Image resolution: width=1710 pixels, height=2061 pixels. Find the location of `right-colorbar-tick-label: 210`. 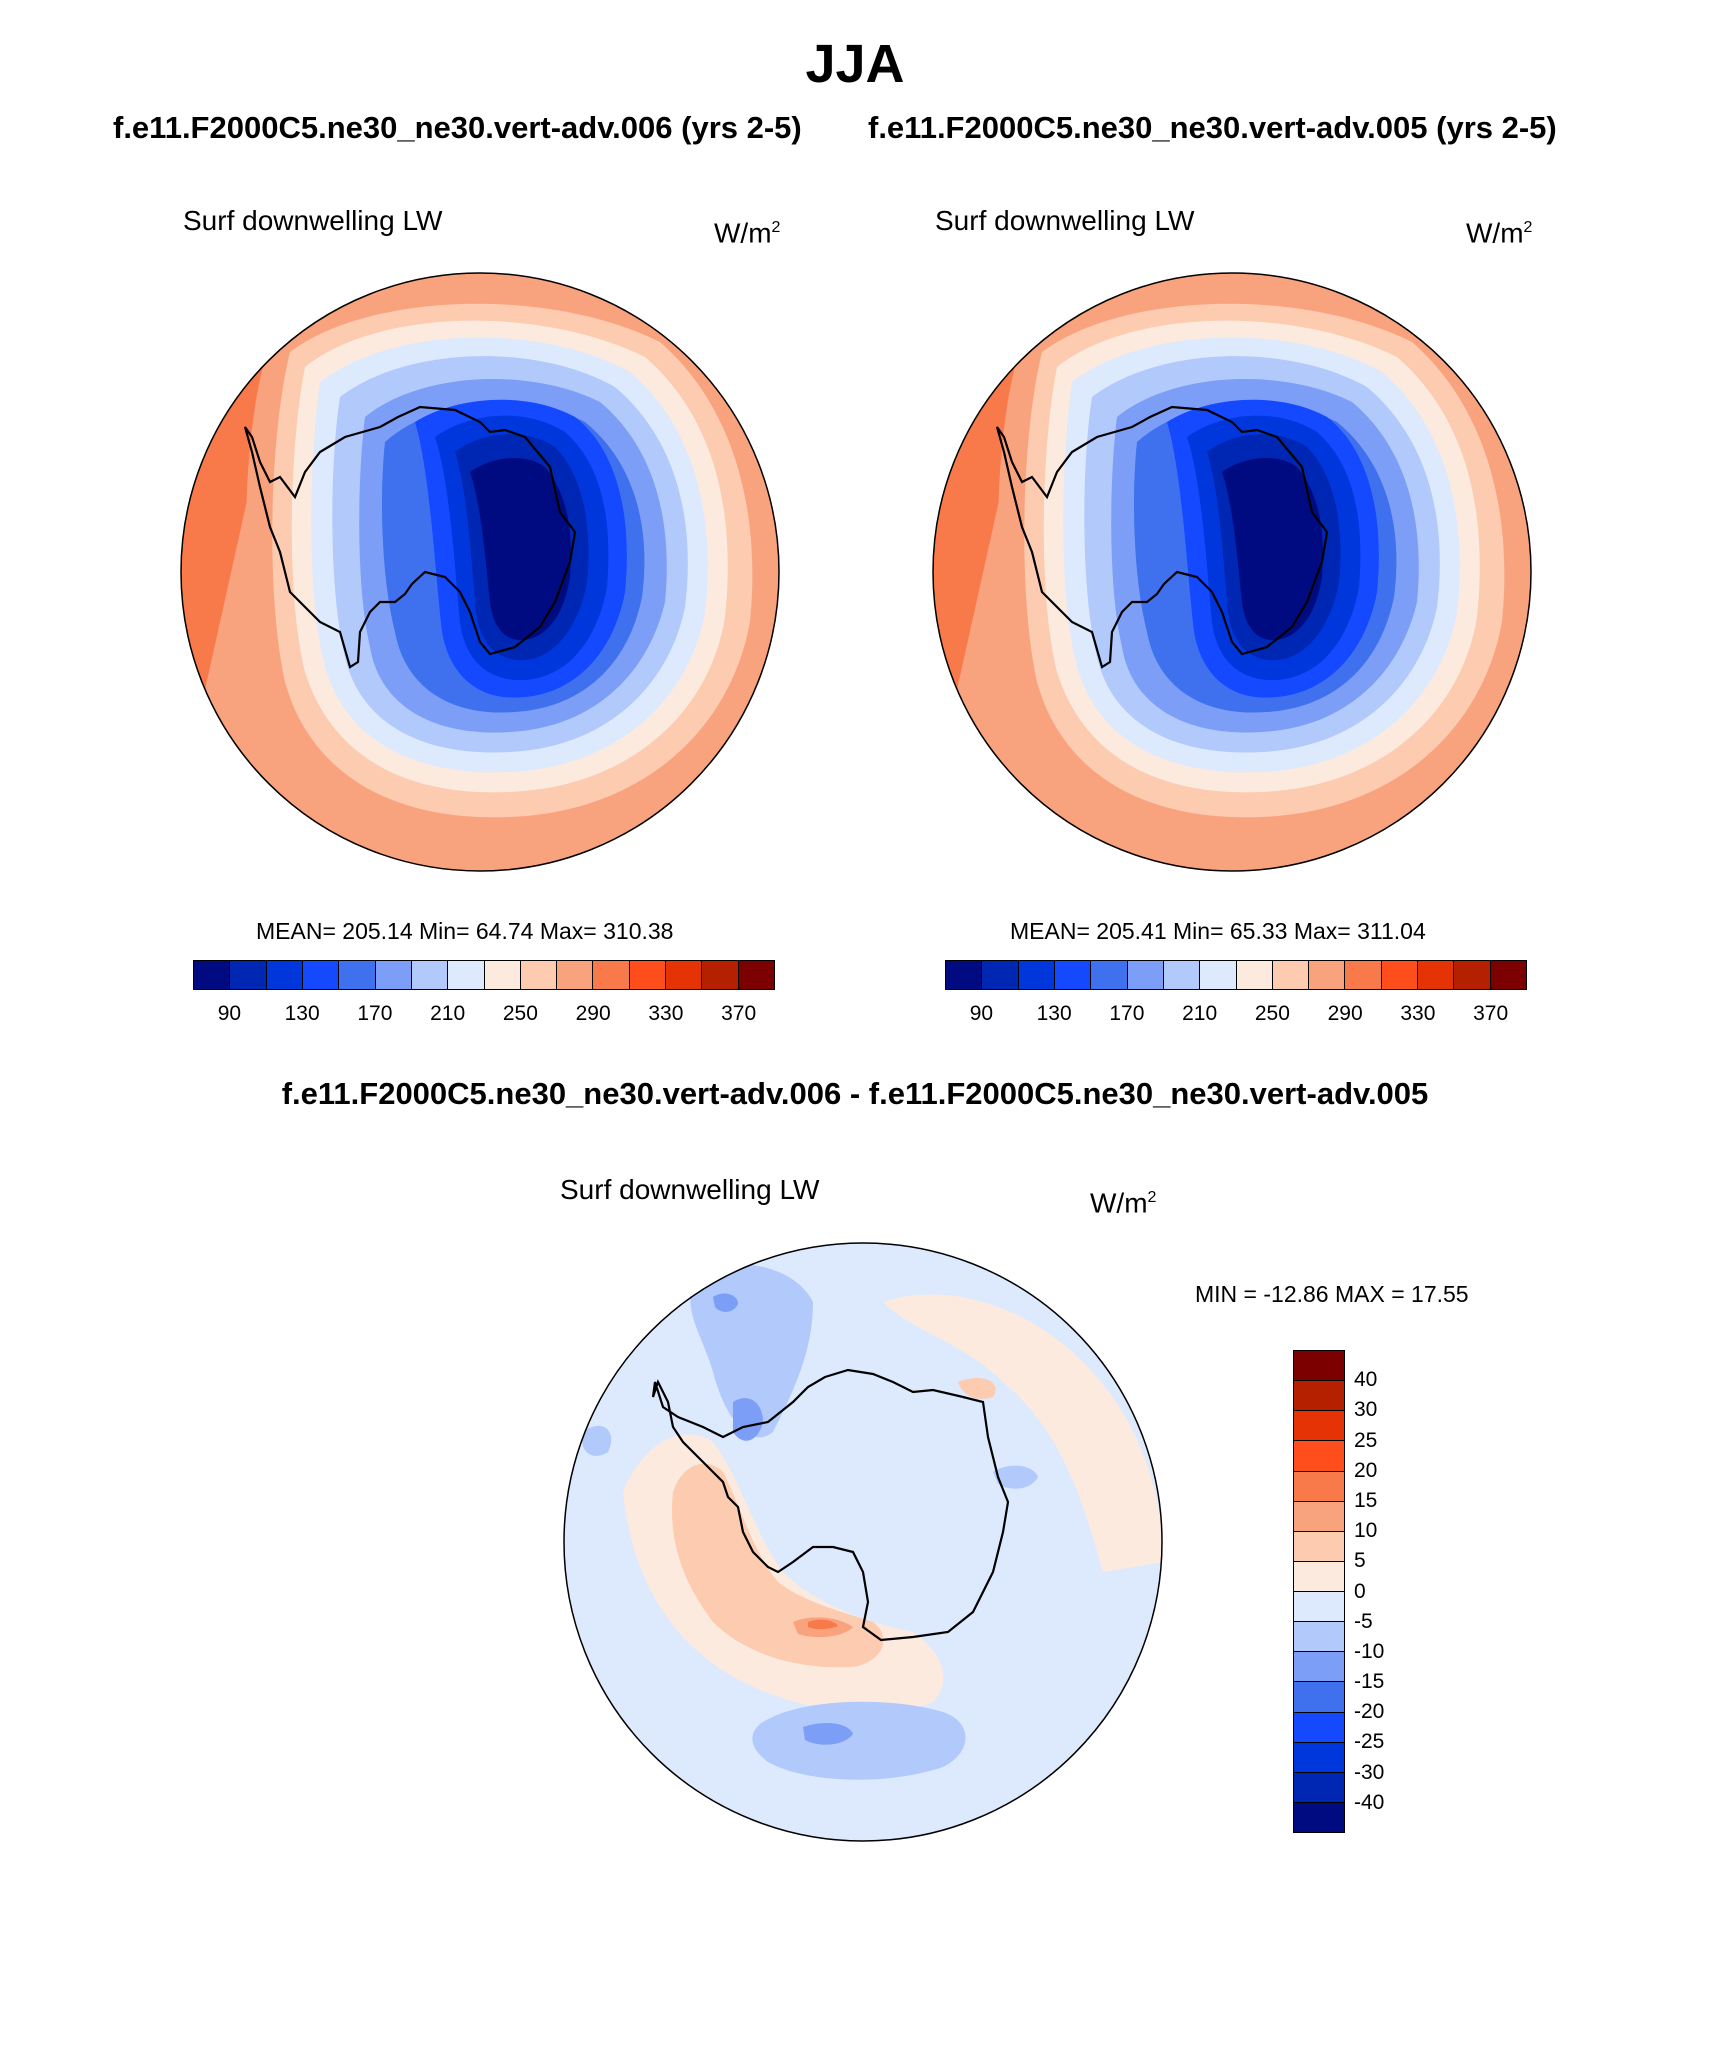

right-colorbar-tick-label: 210 is located at coordinates (1200, 1013).